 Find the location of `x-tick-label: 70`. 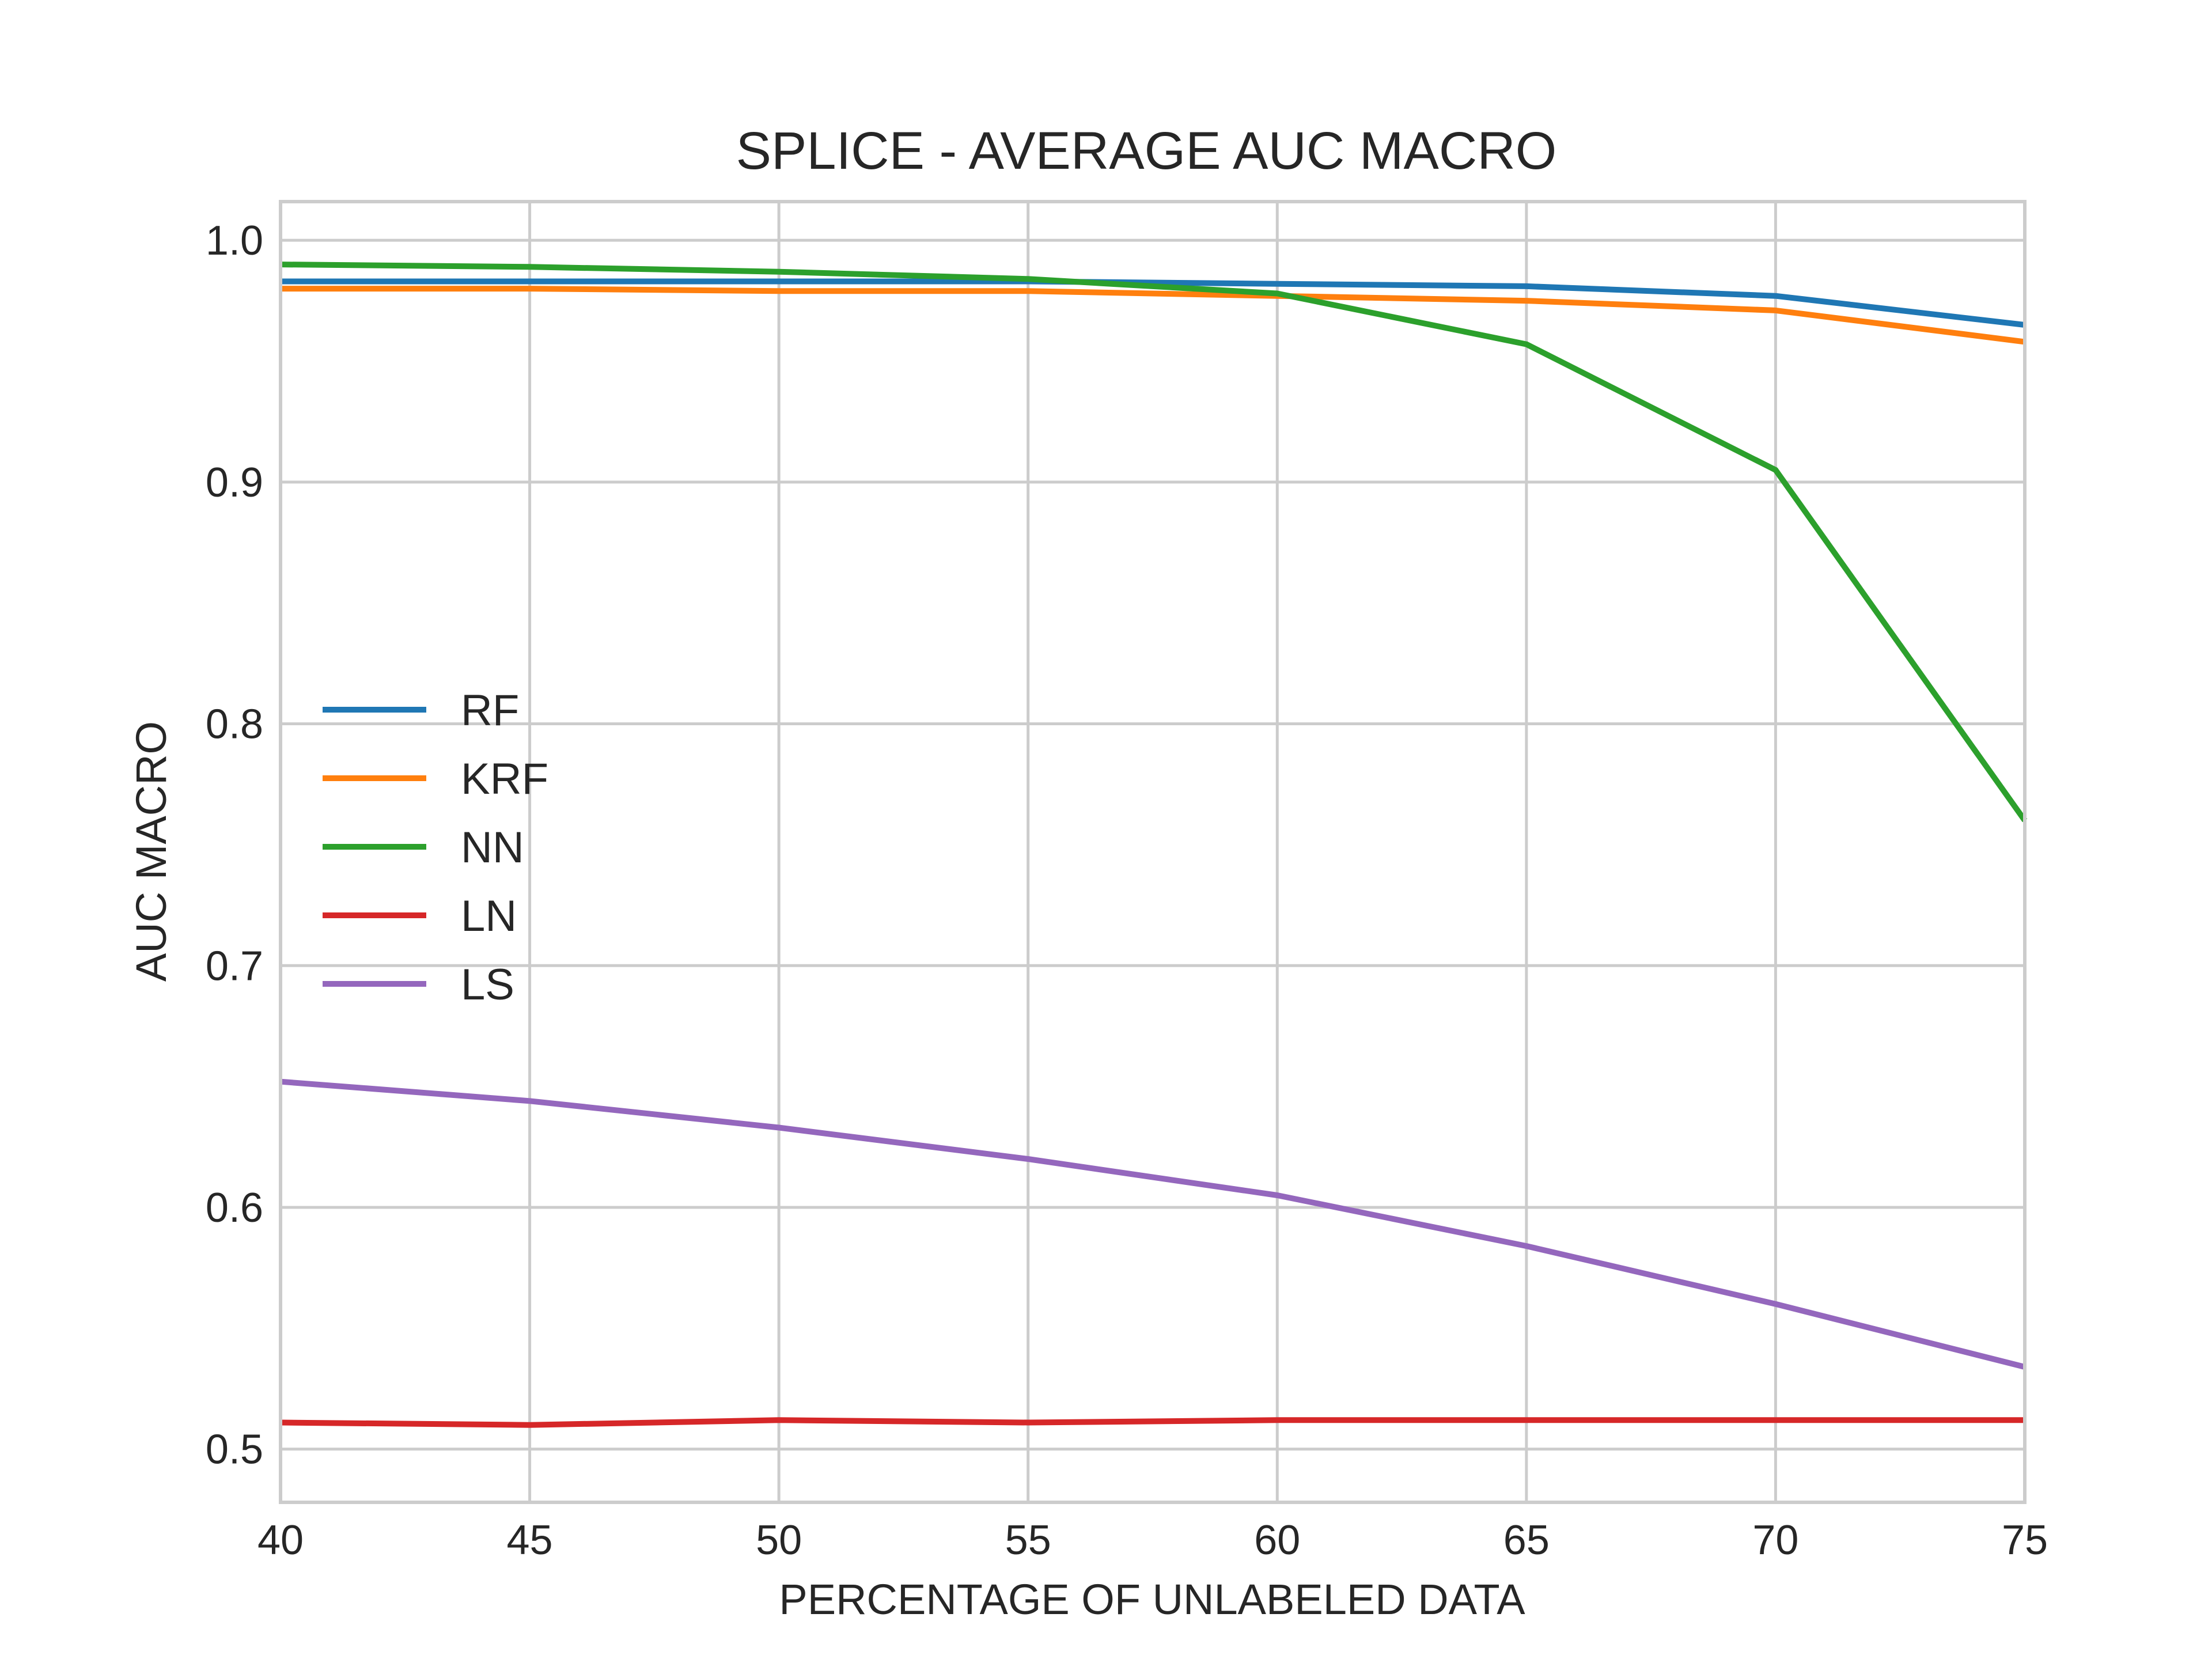

x-tick-label: 70 is located at coordinates (1775, 1540).